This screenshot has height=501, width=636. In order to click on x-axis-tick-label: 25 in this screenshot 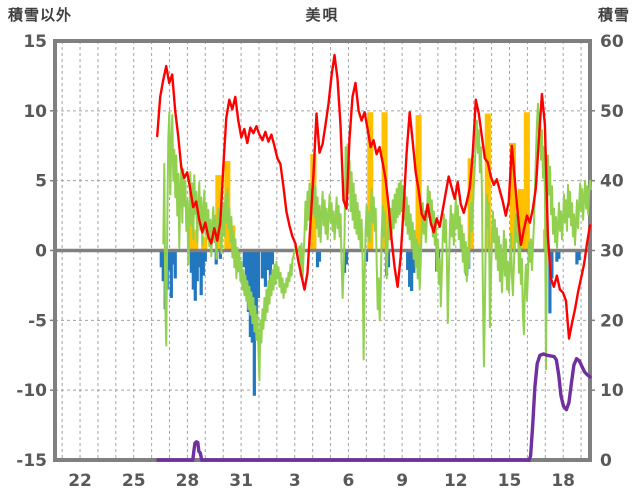, I will do `click(134, 481)`.